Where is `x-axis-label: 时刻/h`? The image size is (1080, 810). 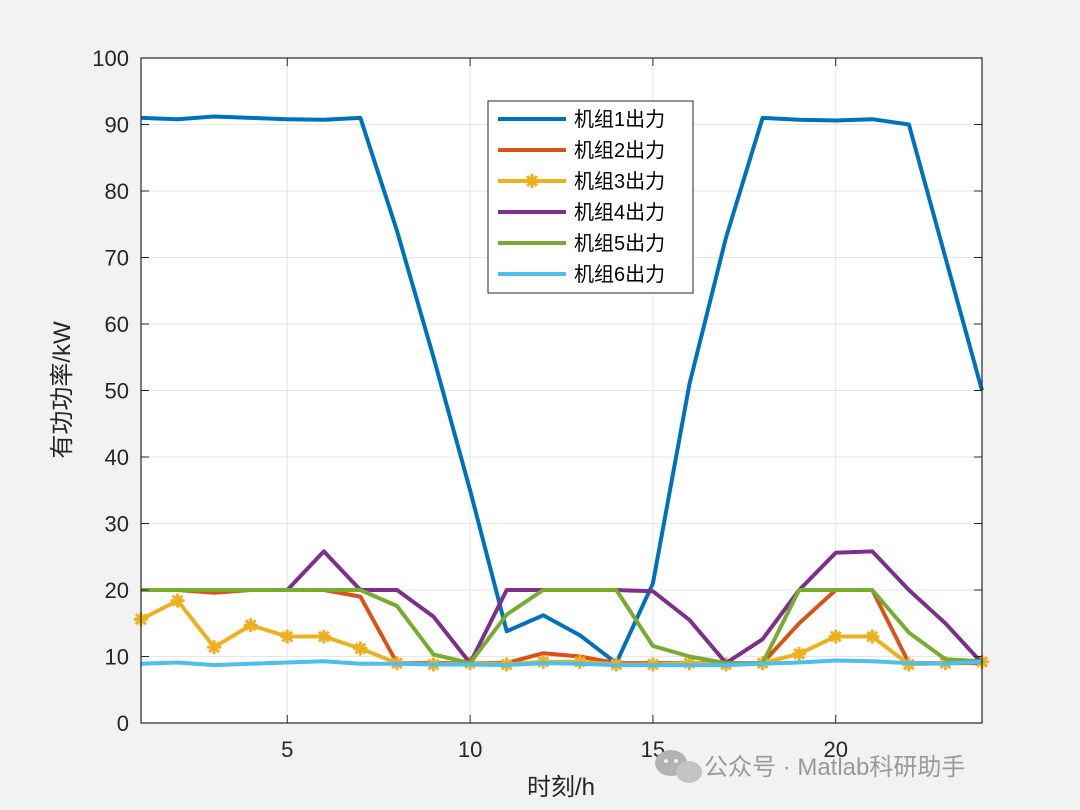
x-axis-label: 时刻/h is located at coordinates (561, 787).